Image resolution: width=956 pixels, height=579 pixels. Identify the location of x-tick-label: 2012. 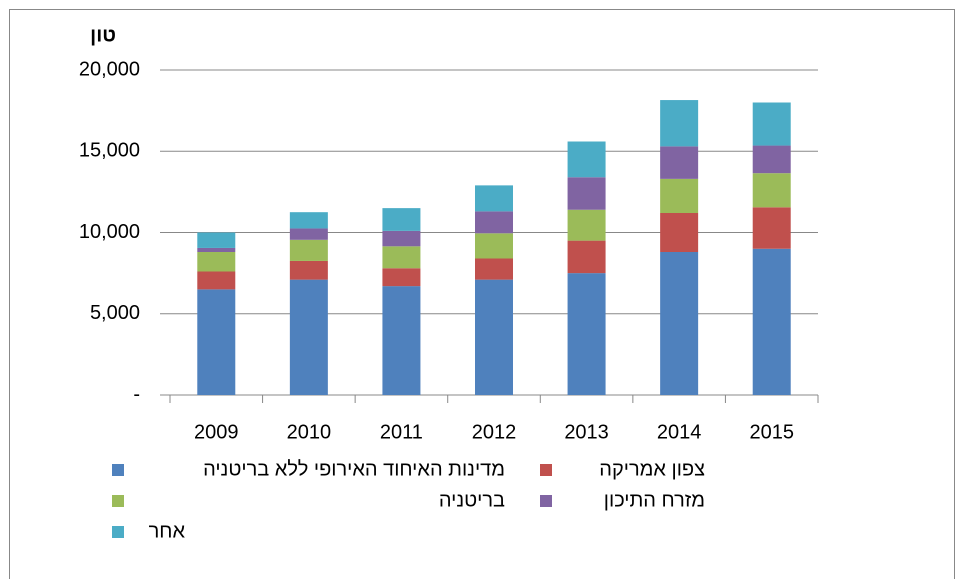
(494, 432).